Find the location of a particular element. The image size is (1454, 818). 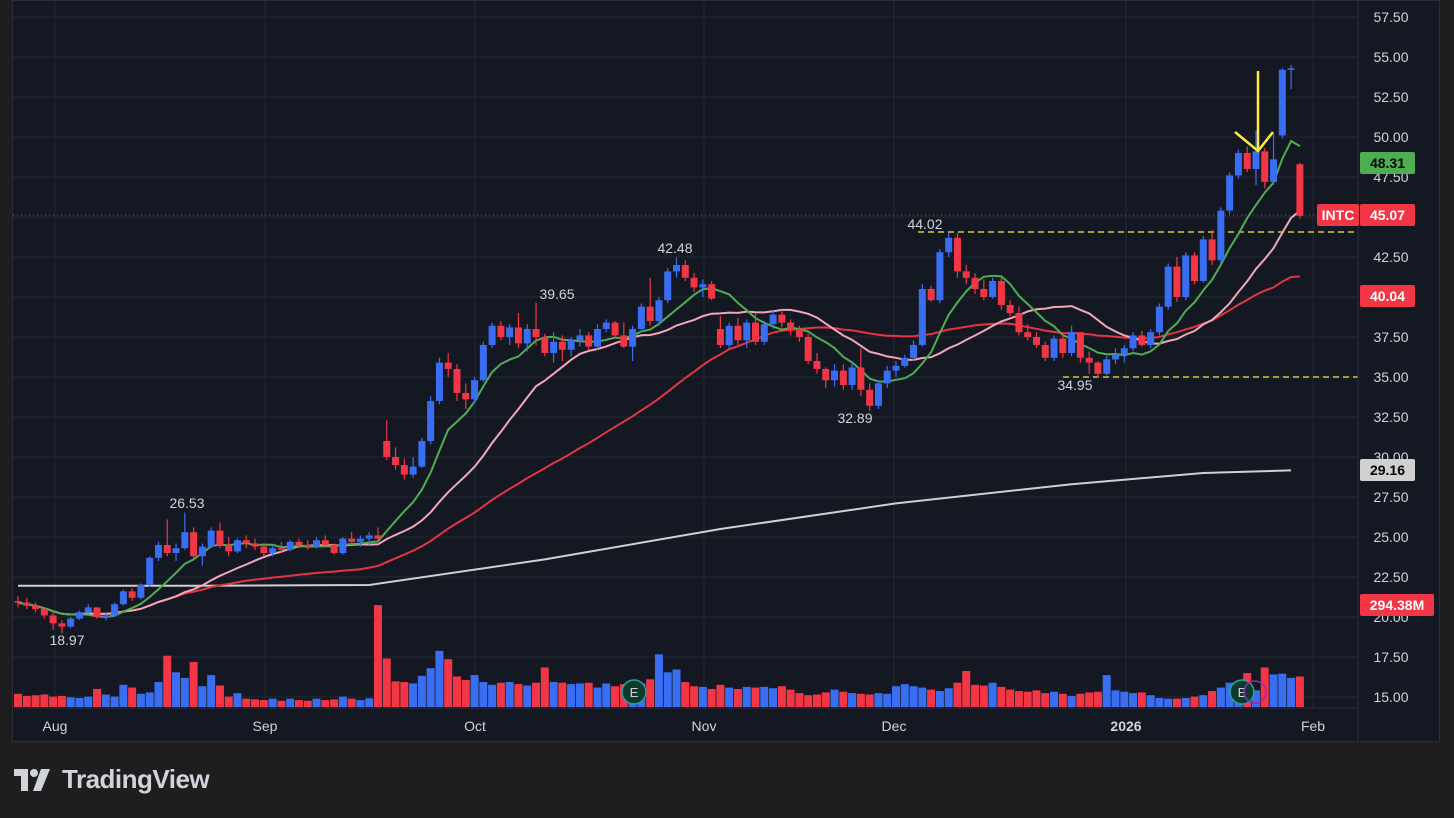

earnings-marker-icon is located at coordinates (634, 692).